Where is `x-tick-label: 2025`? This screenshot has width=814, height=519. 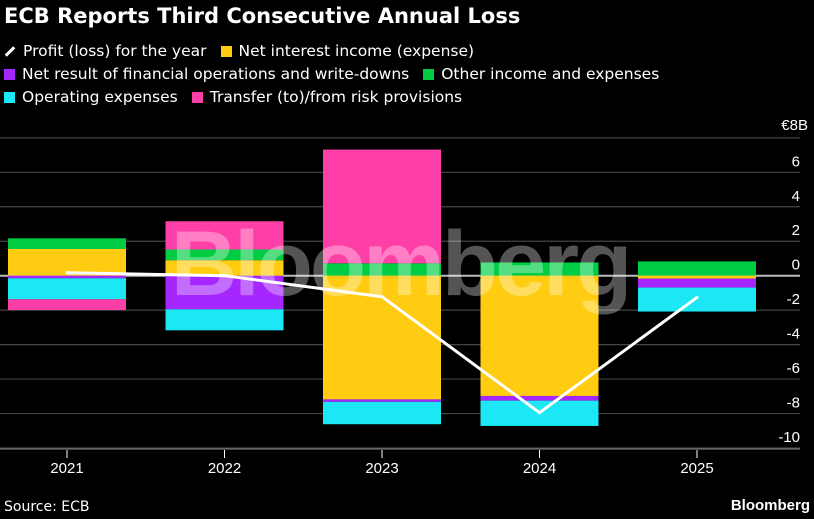 x-tick-label: 2025 is located at coordinates (696, 468).